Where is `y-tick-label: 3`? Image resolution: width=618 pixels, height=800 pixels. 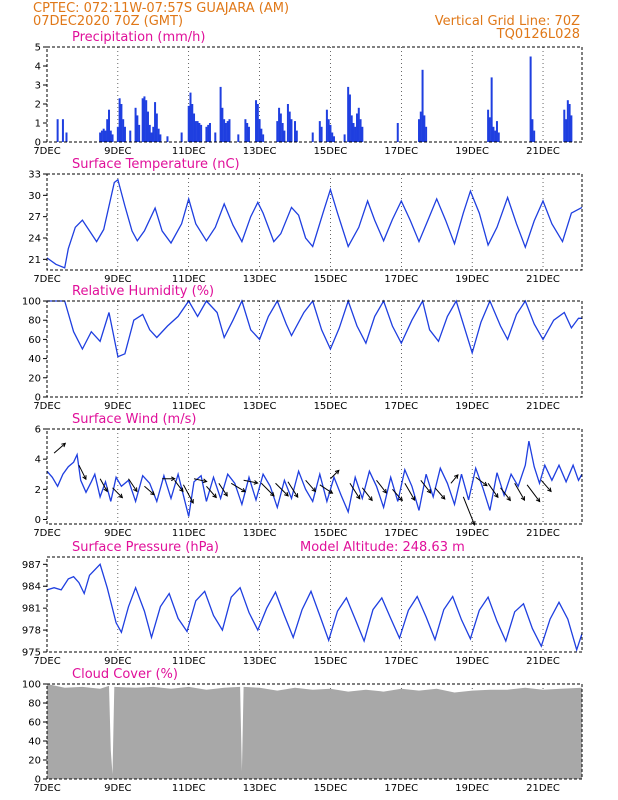 y-tick-label: 3 is located at coordinates (38, 86).